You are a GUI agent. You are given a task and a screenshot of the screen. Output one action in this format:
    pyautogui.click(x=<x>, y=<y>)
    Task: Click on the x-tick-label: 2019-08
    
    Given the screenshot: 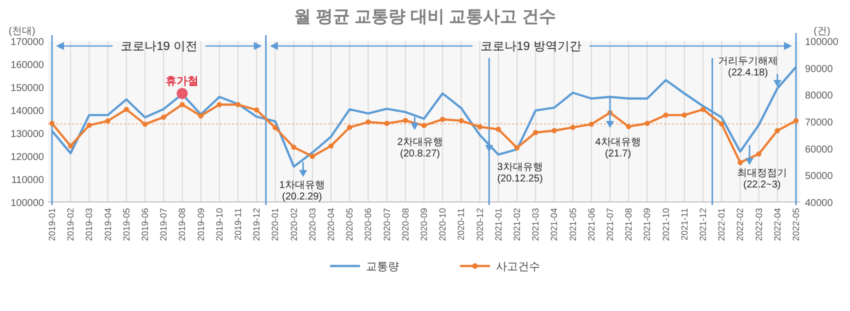 What is the action you would take?
    pyautogui.click(x=182, y=225)
    